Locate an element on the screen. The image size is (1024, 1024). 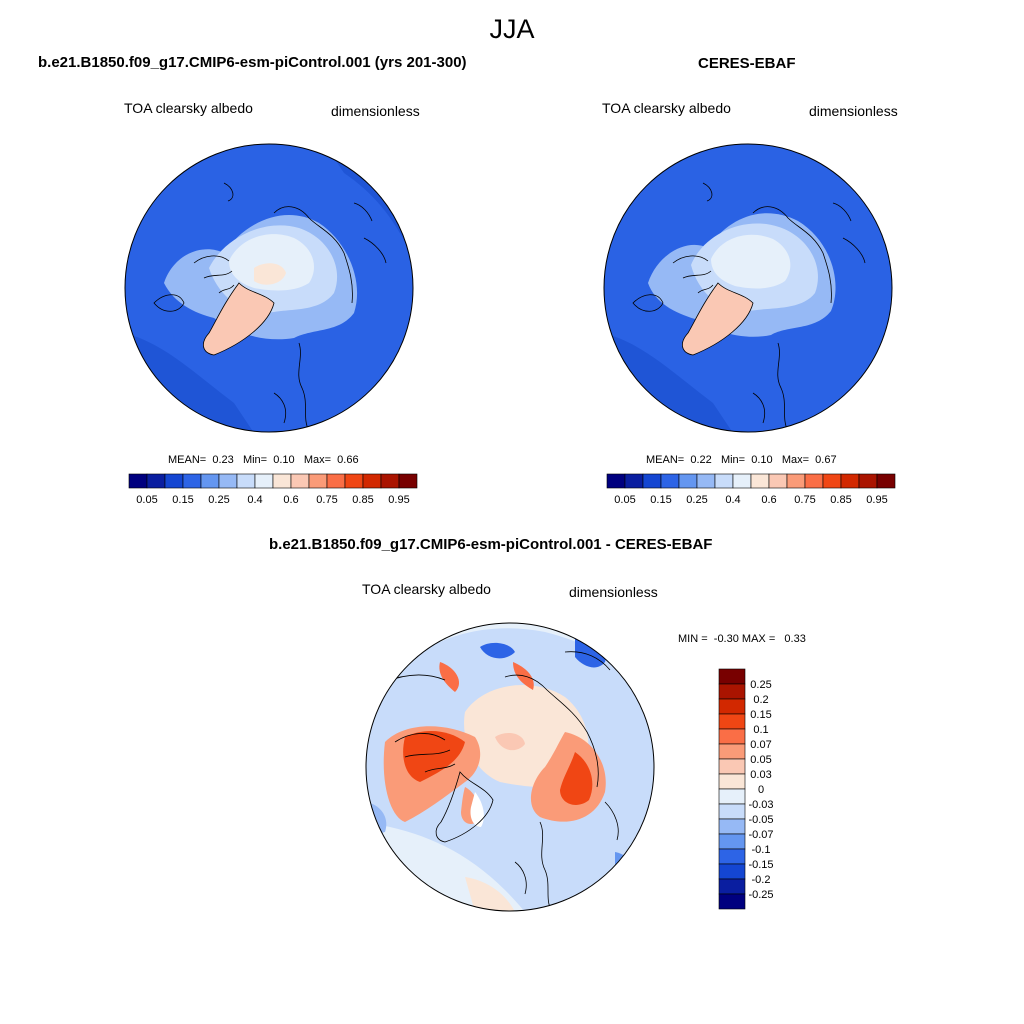
diff-colorbar-tick-label: -0.1 is located at coordinates (761, 850).